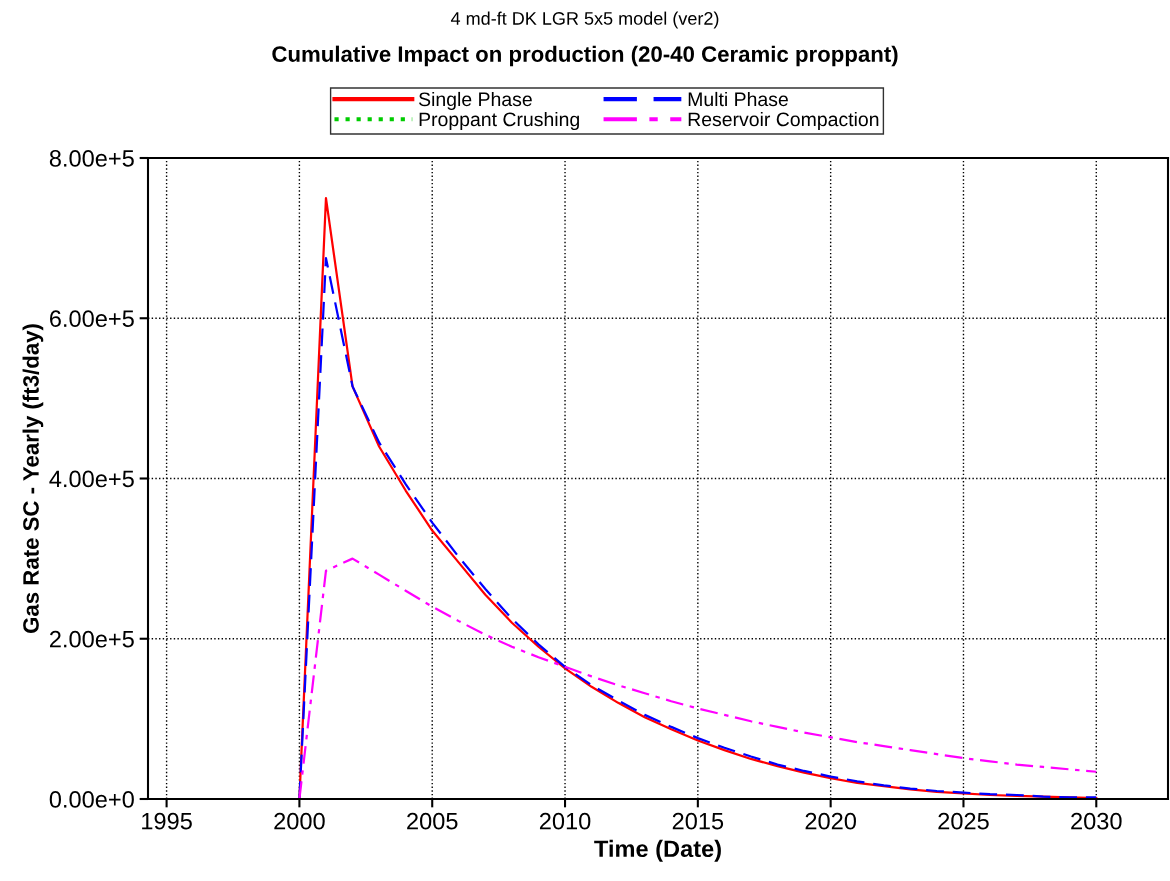 The height and width of the screenshot is (881, 1170). What do you see at coordinates (584, 20) in the screenshot?
I see `chart-subtitle: 4 md-ft DK LGR 5x5 model (ver2)` at bounding box center [584, 20].